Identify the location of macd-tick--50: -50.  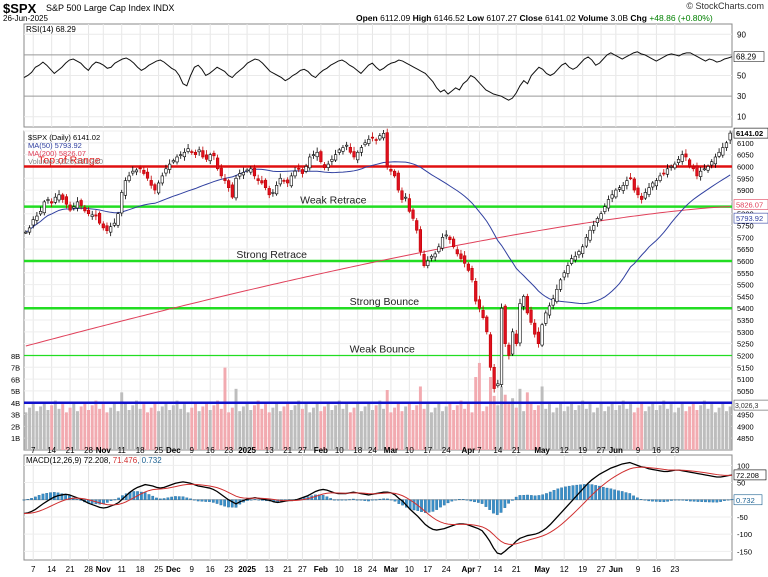
(742, 517).